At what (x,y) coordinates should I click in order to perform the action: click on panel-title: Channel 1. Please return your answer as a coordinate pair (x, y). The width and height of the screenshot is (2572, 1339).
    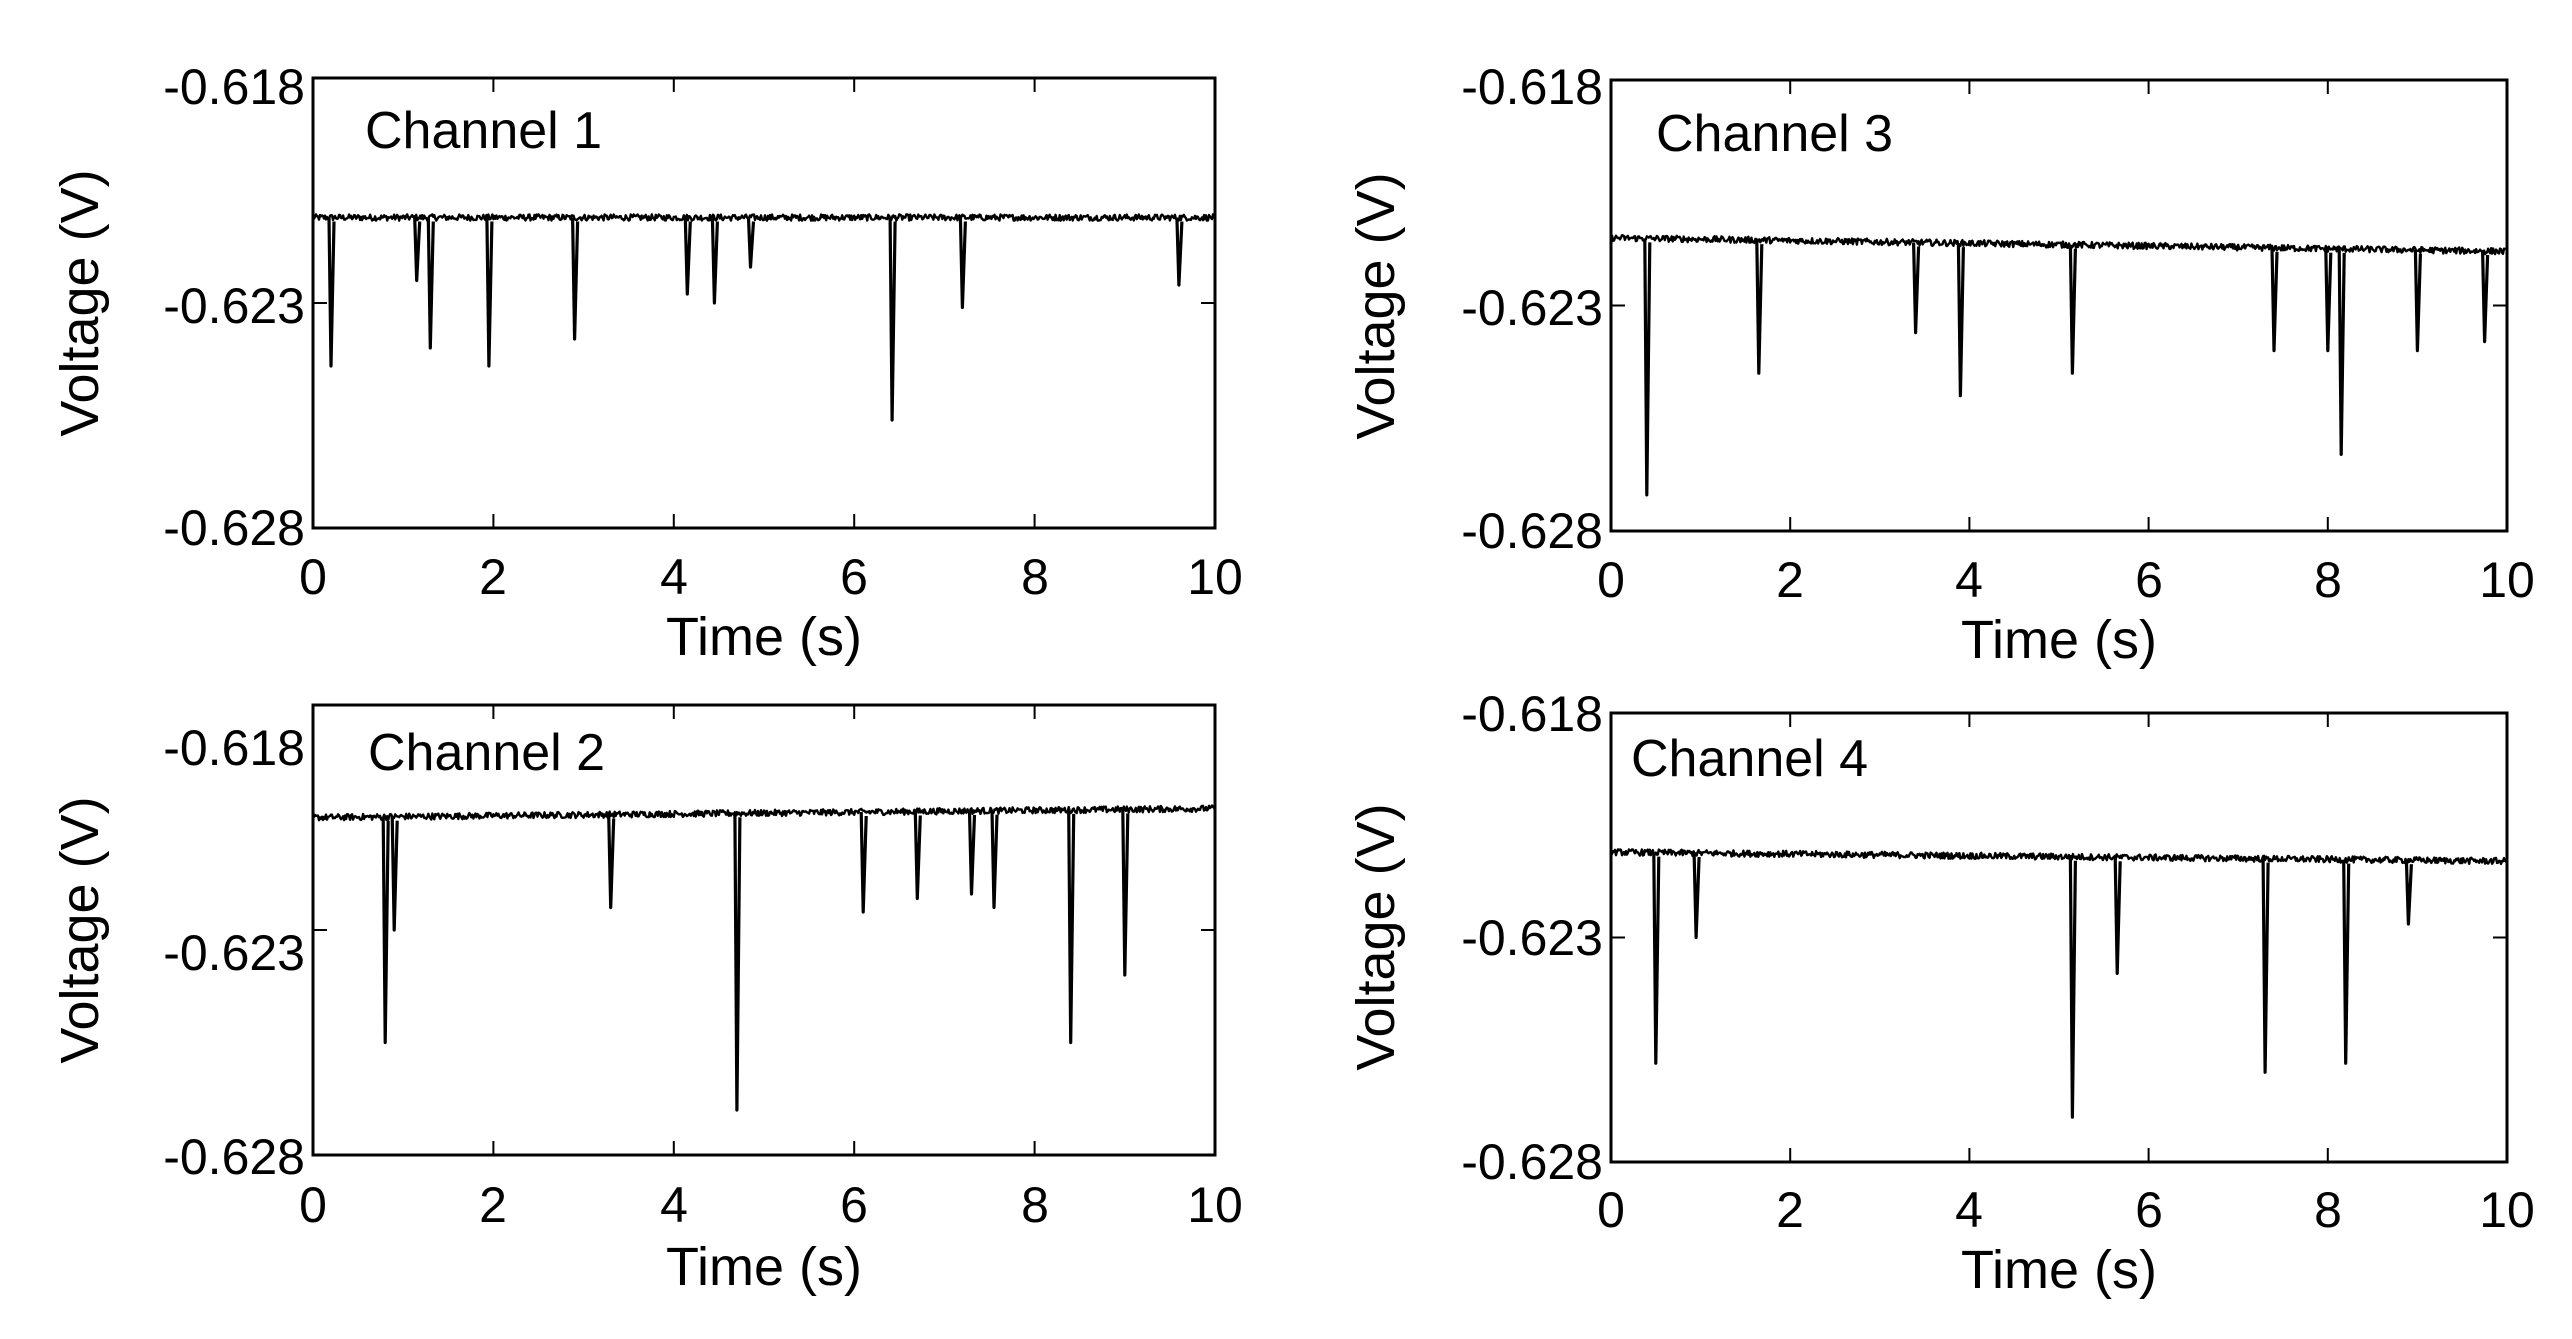
    Looking at the image, I should click on (483, 131).